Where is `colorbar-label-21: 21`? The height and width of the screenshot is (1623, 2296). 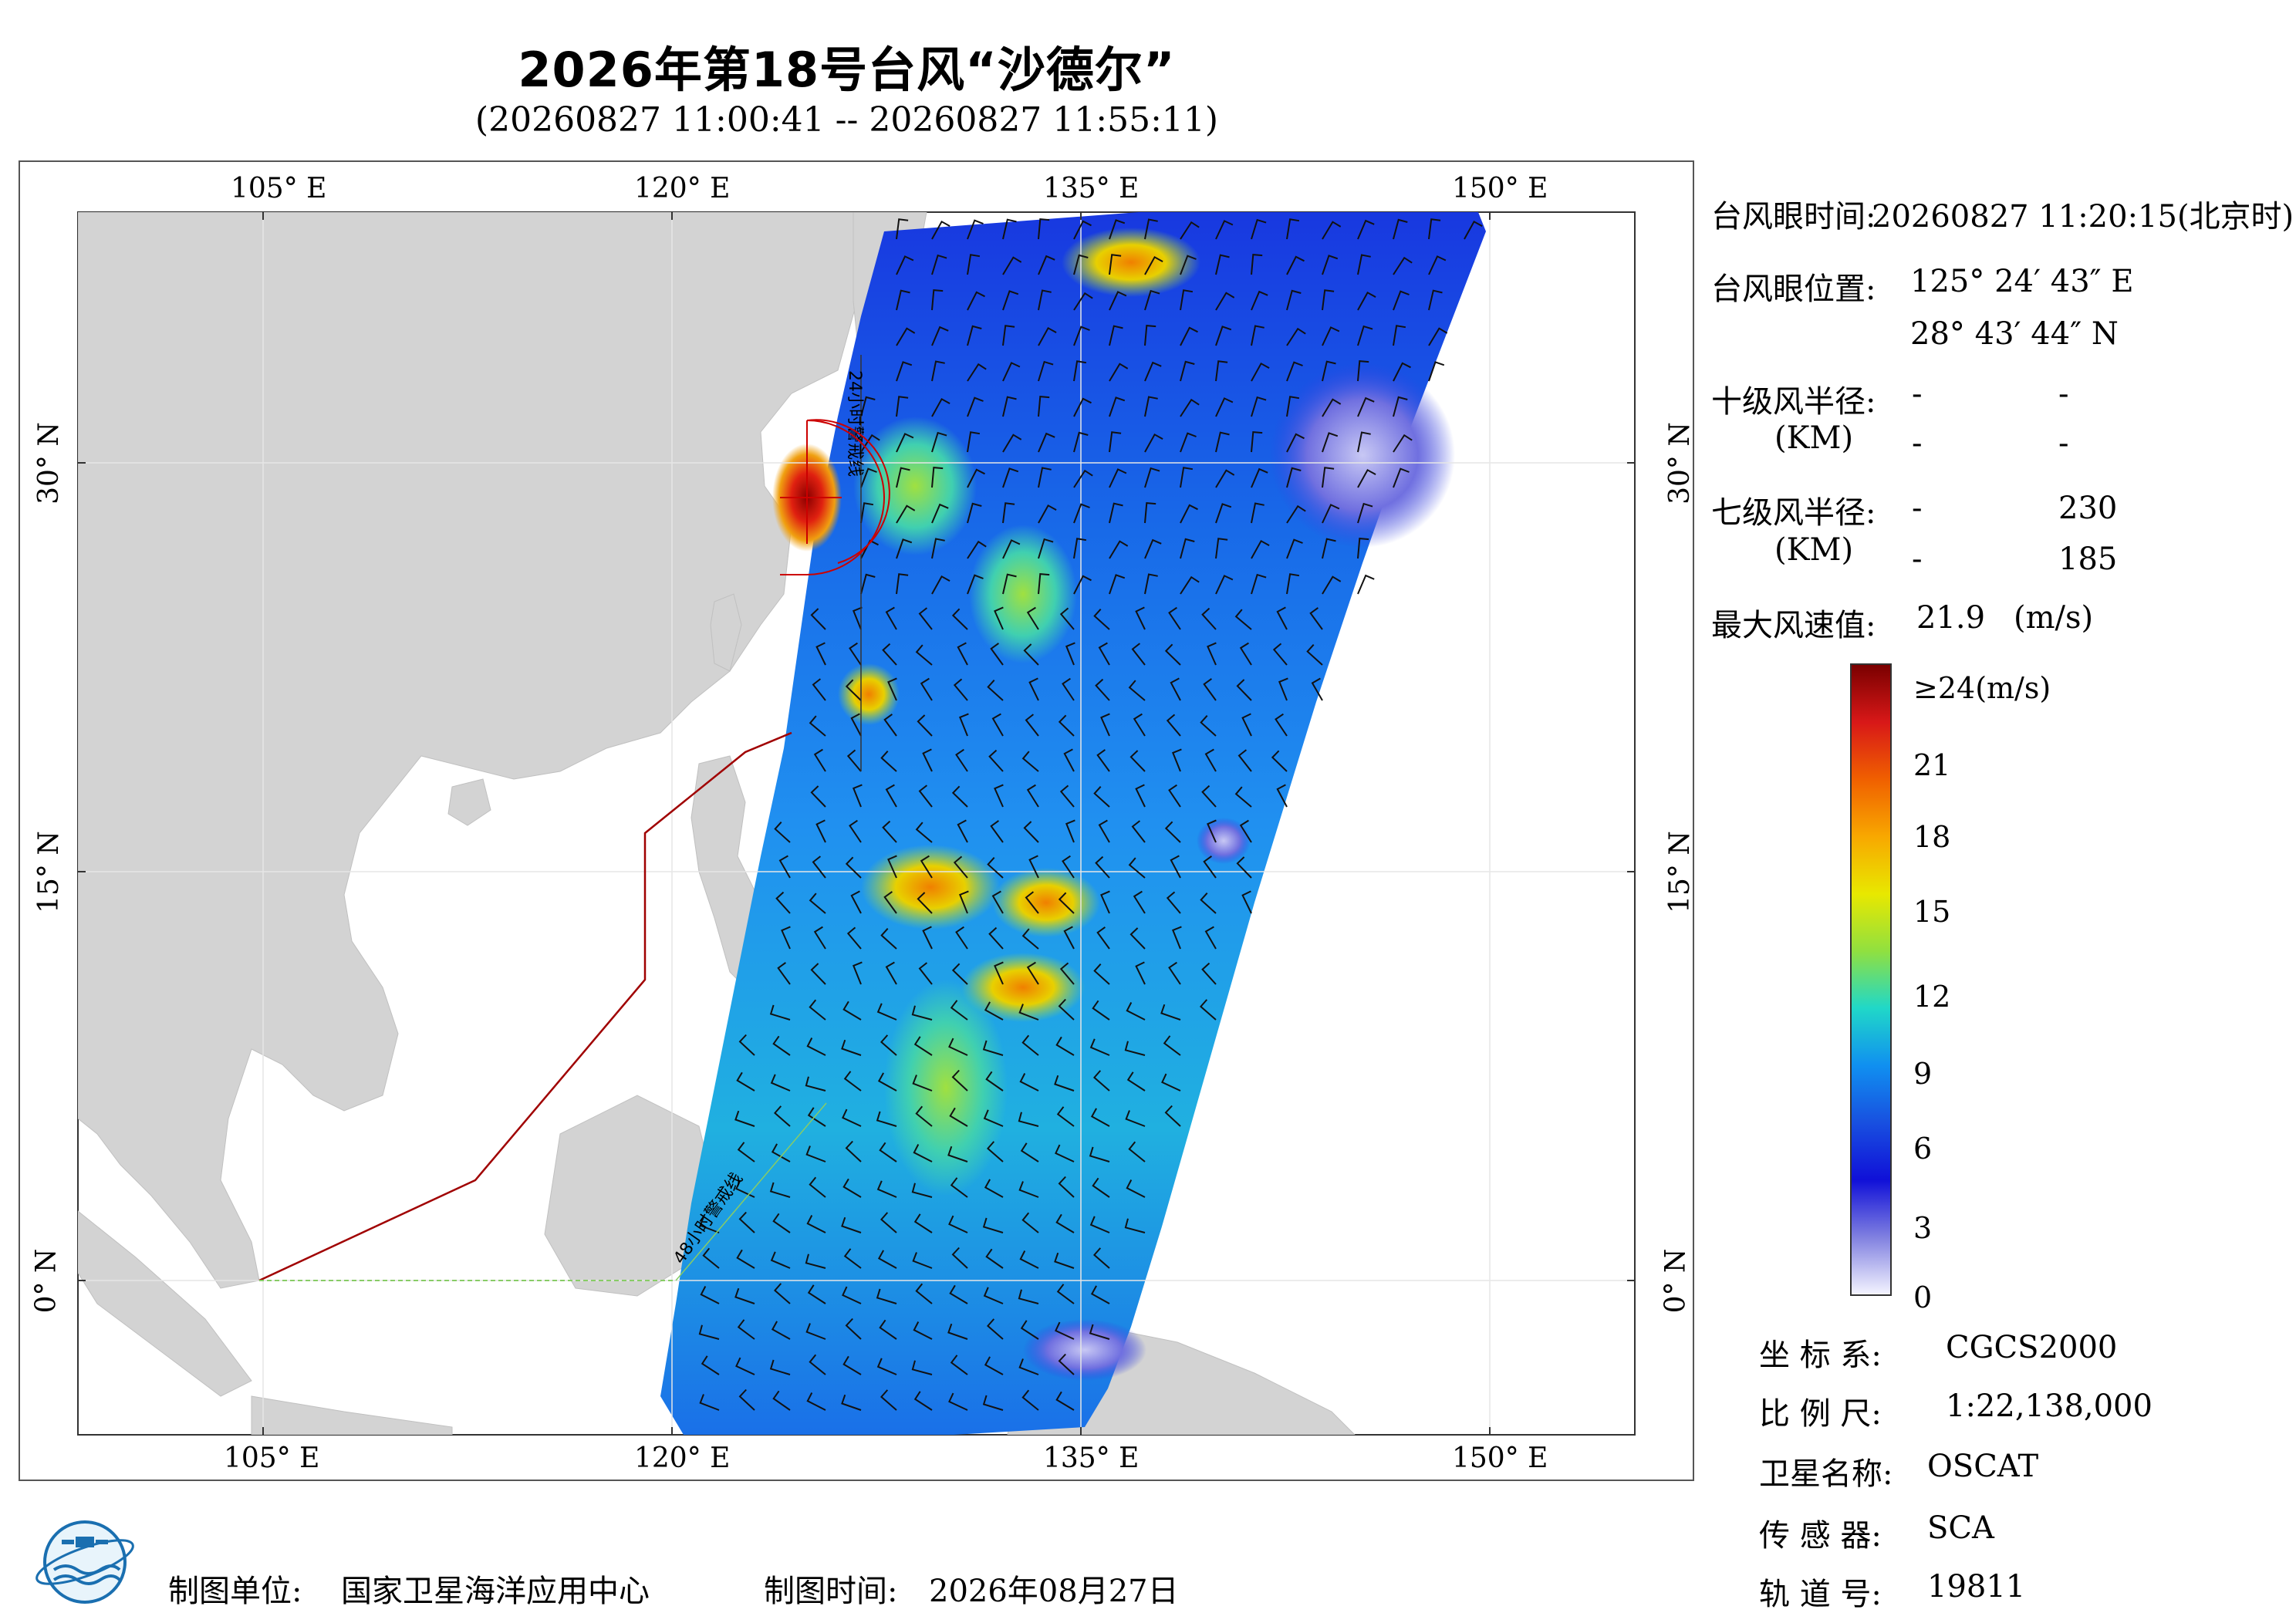
colorbar-label-21: 21 is located at coordinates (1932, 765).